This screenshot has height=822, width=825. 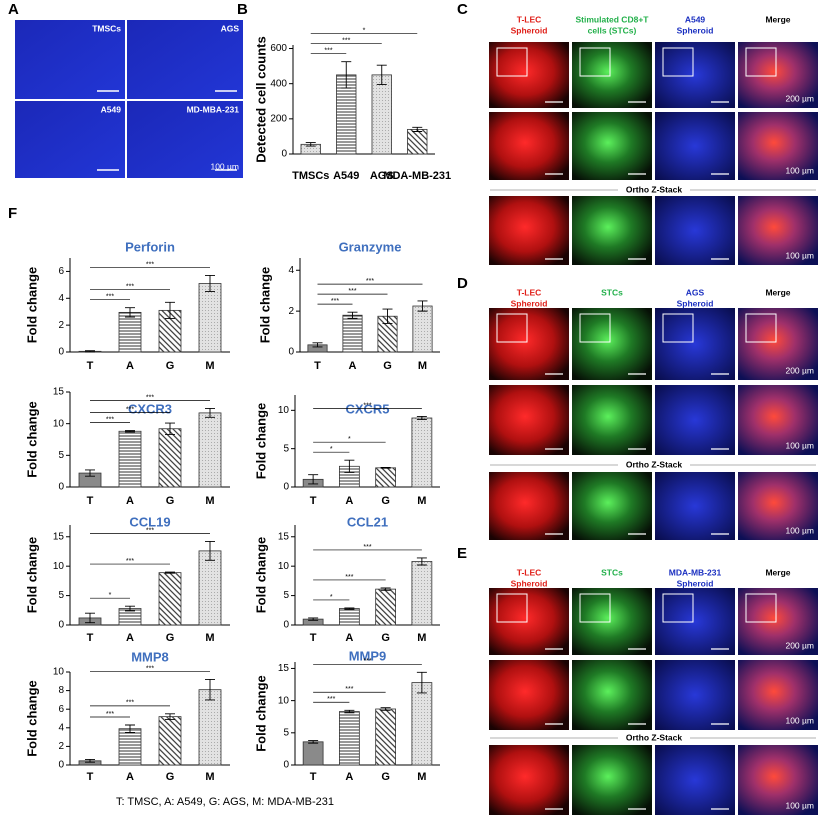 I want to click on y-tick-label: 200, so click(x=278, y=118).